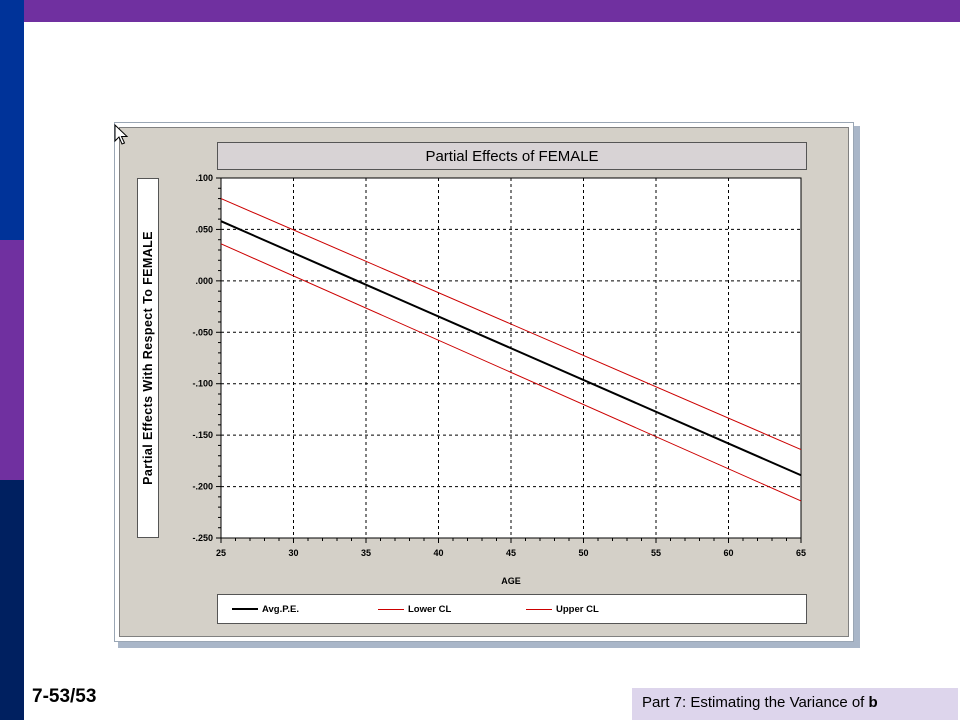 The height and width of the screenshot is (720, 960). Describe the element at coordinates (202, 384) in the screenshot. I see `y-tick-label: -.100` at that location.